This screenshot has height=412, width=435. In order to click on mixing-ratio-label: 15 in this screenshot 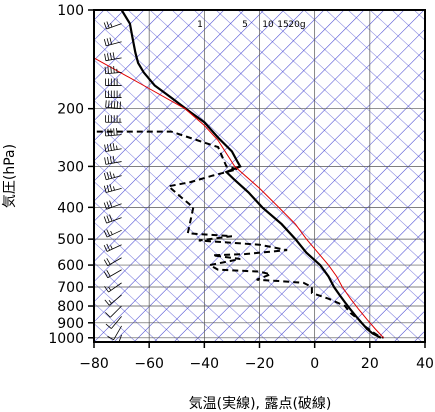, I will do `click(282, 25)`.